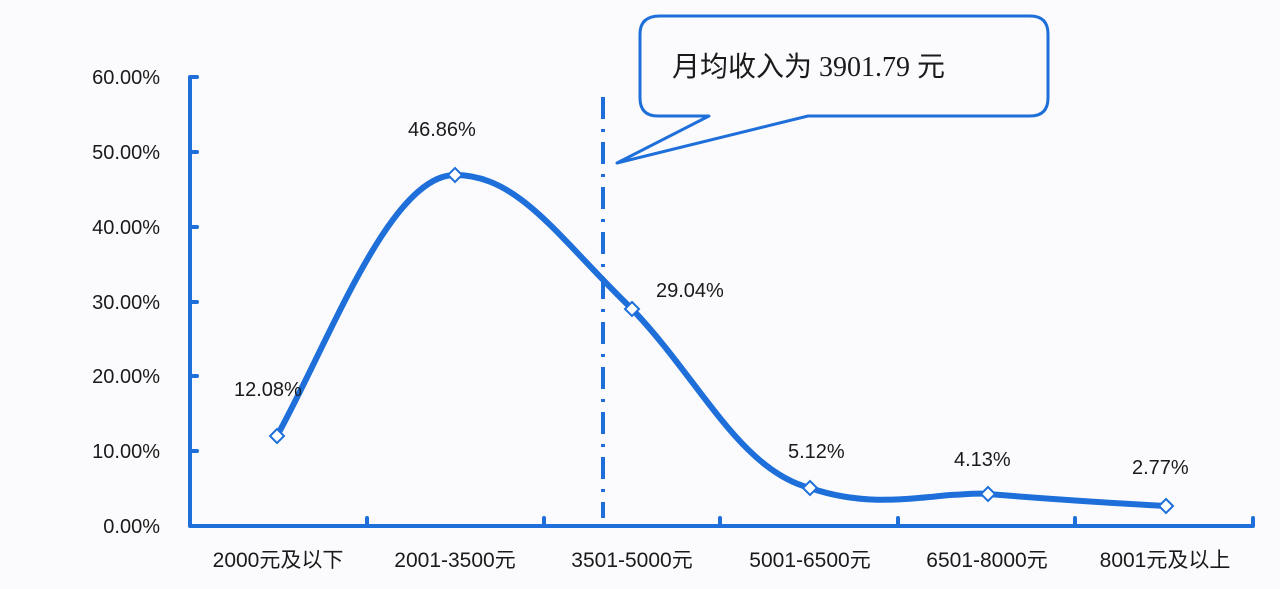  What do you see at coordinates (126, 78) in the screenshot?
I see `y-tick-label: 60.00%` at bounding box center [126, 78].